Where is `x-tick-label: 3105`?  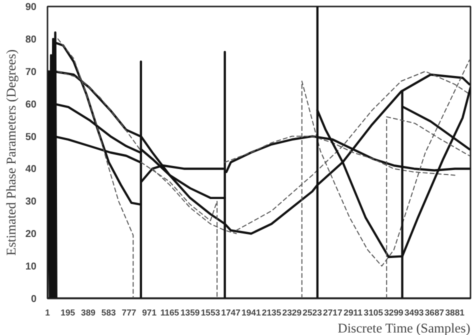
x-tick-label: 3105 is located at coordinates (374, 313).